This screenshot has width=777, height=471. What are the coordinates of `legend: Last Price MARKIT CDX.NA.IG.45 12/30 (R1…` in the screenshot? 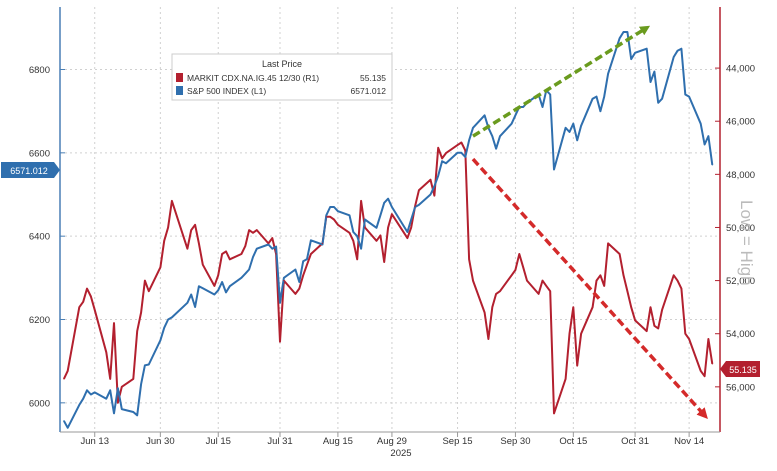 It's located at (282, 77).